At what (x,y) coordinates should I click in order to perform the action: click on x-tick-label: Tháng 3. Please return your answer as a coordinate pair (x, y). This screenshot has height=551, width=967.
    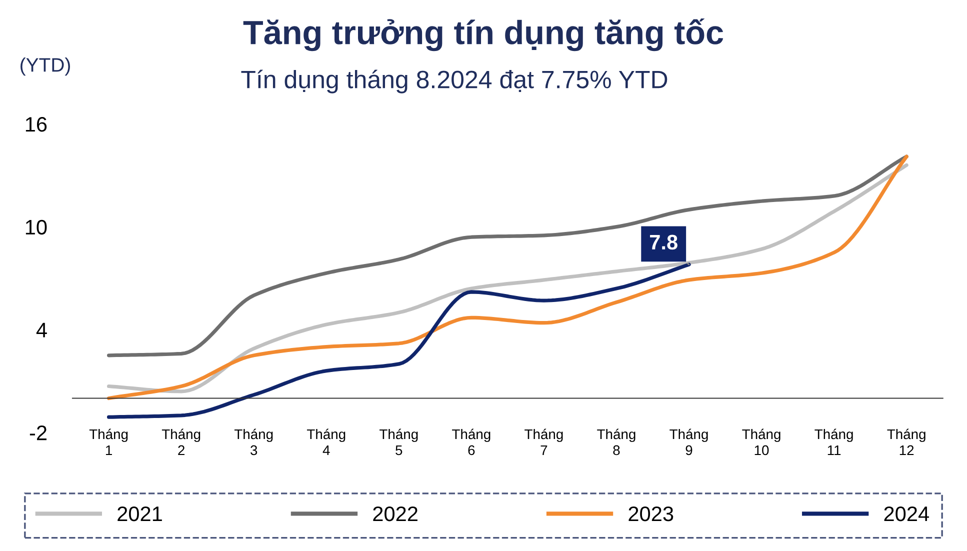
    Looking at the image, I should click on (253, 442).